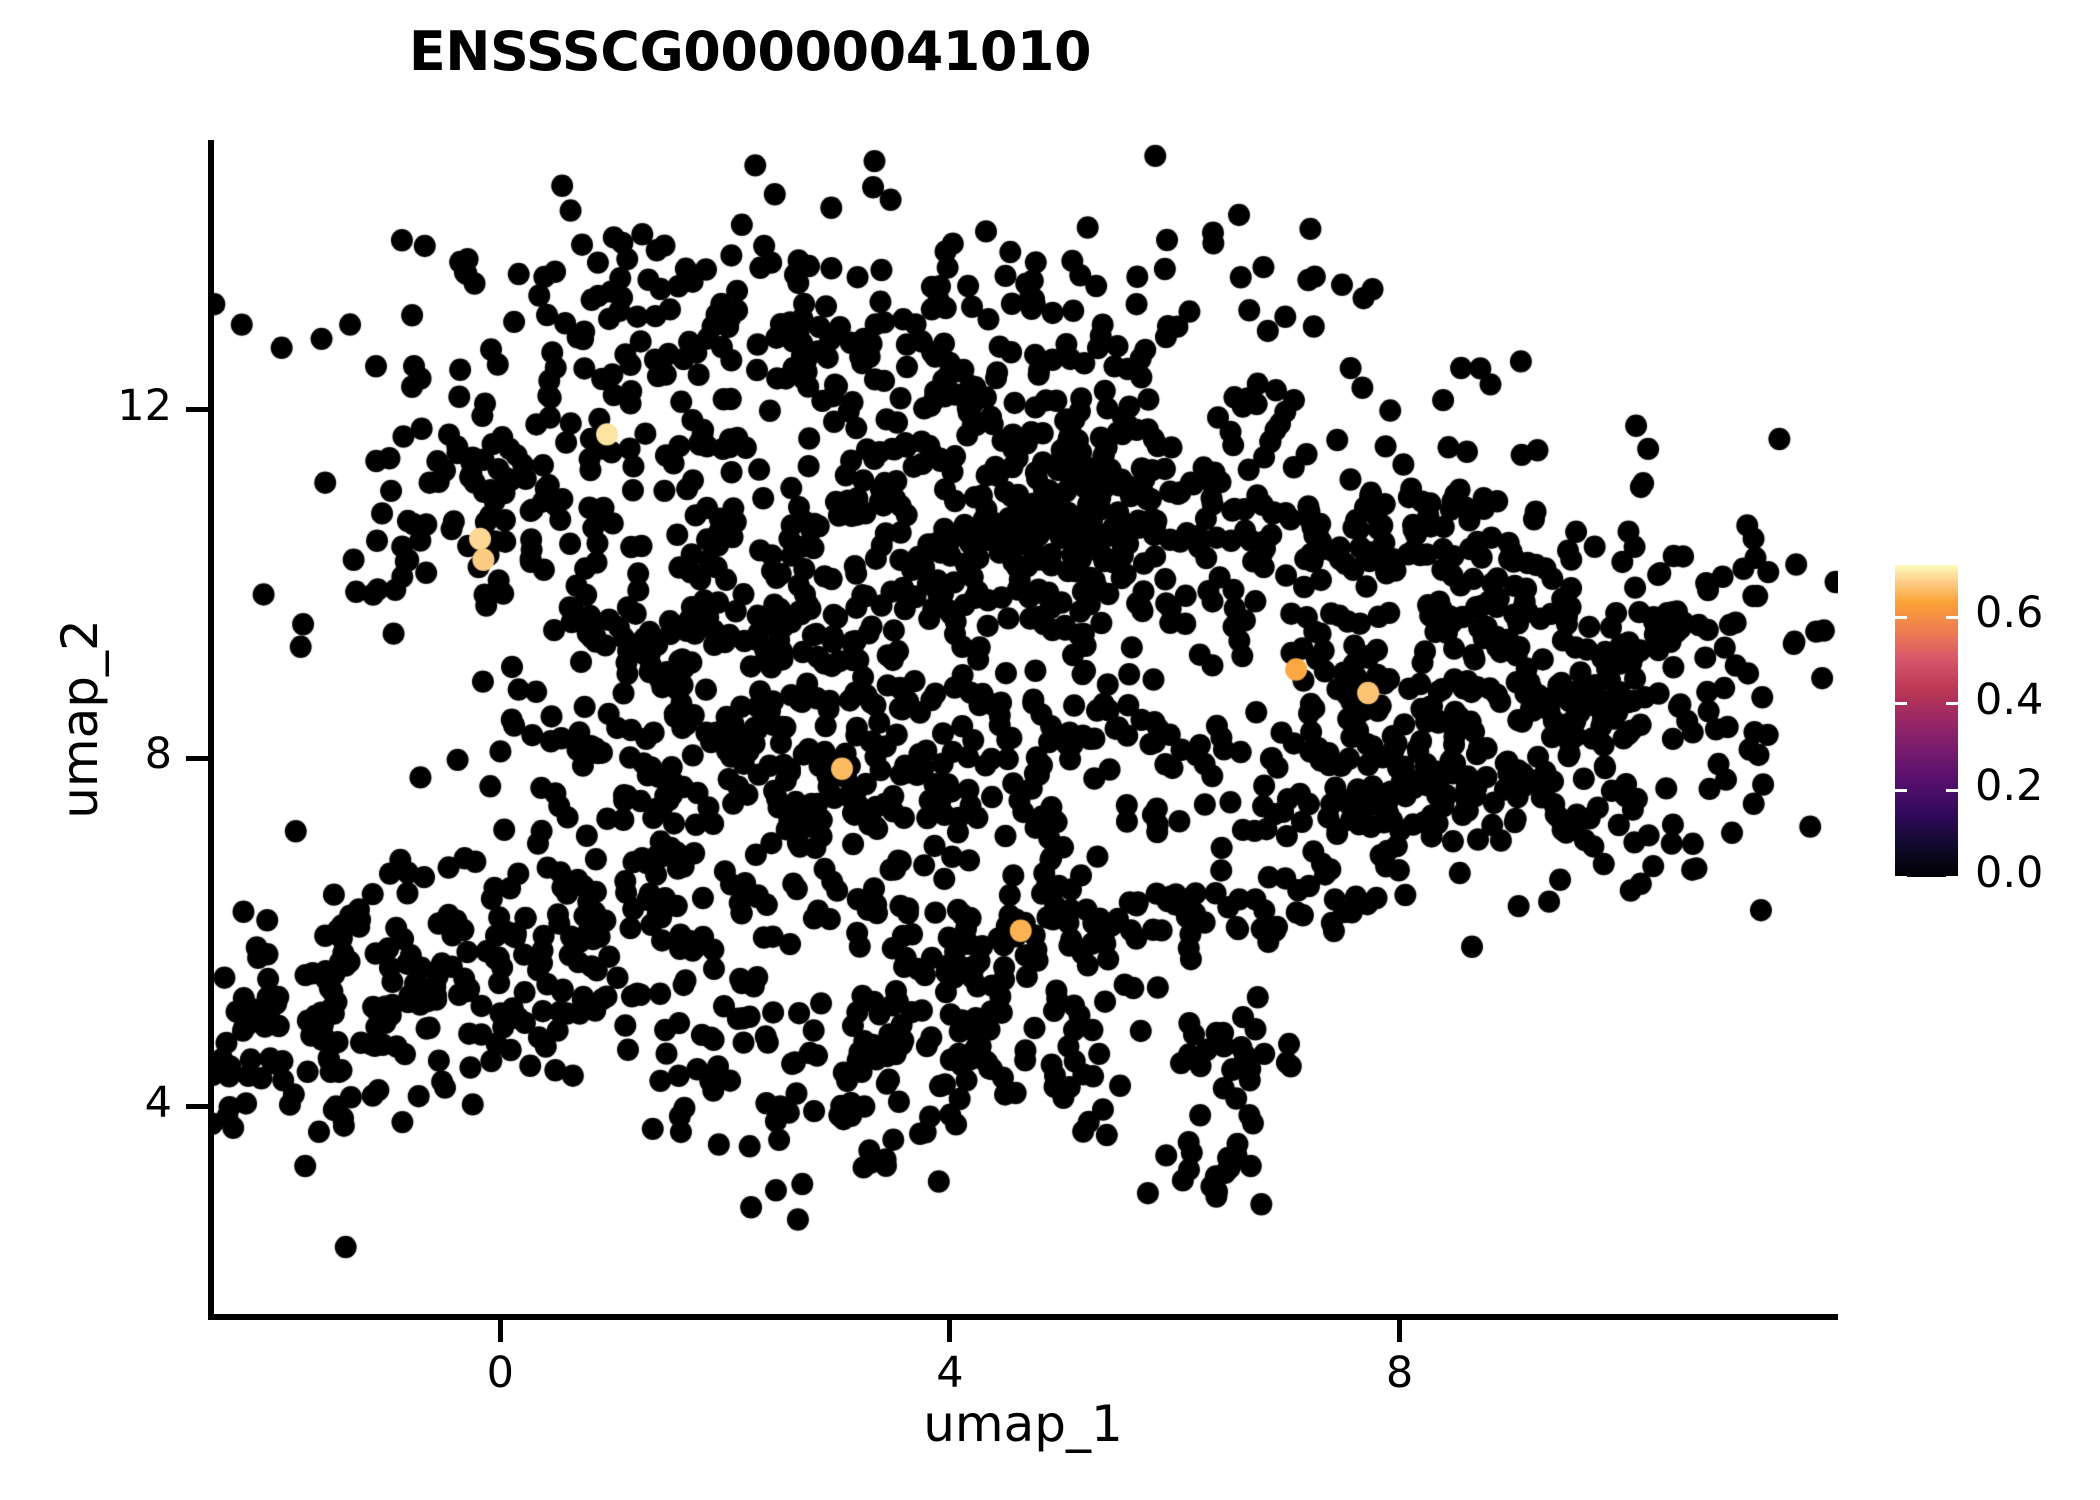 Image resolution: width=2100 pixels, height=1500 pixels. What do you see at coordinates (500, 1373) in the screenshot?
I see `x-tick-label: 0` at bounding box center [500, 1373].